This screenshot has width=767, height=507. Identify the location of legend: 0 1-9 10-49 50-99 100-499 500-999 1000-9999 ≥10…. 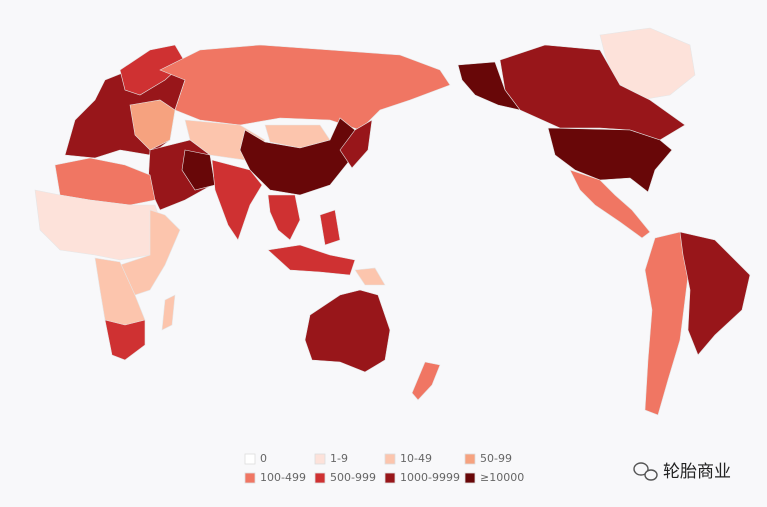
(384, 468).